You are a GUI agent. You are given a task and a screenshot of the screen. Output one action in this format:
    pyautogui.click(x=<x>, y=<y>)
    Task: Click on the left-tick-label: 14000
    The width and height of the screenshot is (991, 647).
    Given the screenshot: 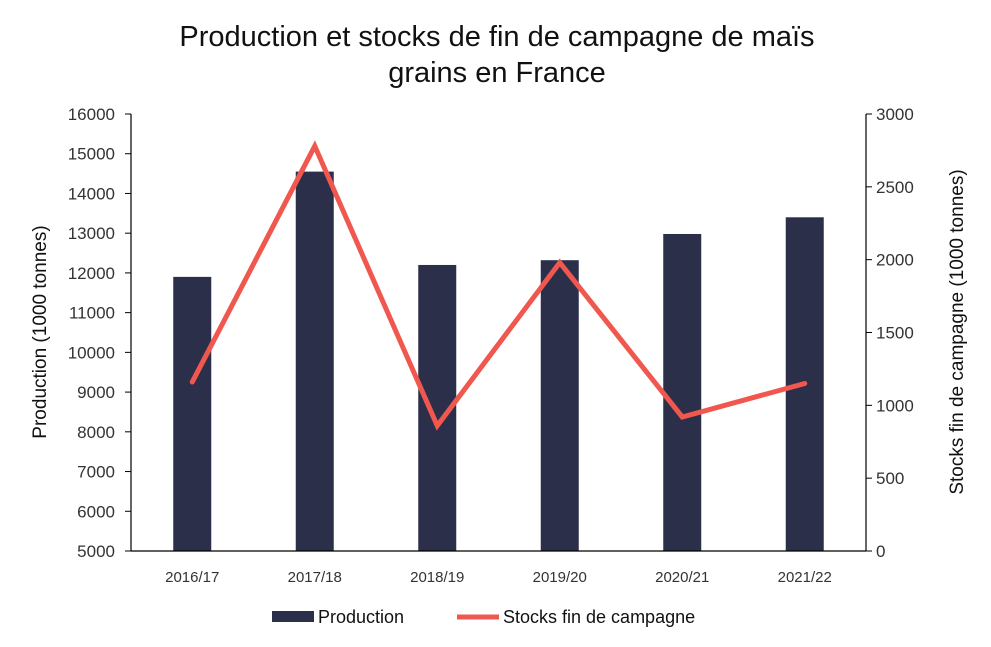 What is the action you would take?
    pyautogui.click(x=91, y=193)
    